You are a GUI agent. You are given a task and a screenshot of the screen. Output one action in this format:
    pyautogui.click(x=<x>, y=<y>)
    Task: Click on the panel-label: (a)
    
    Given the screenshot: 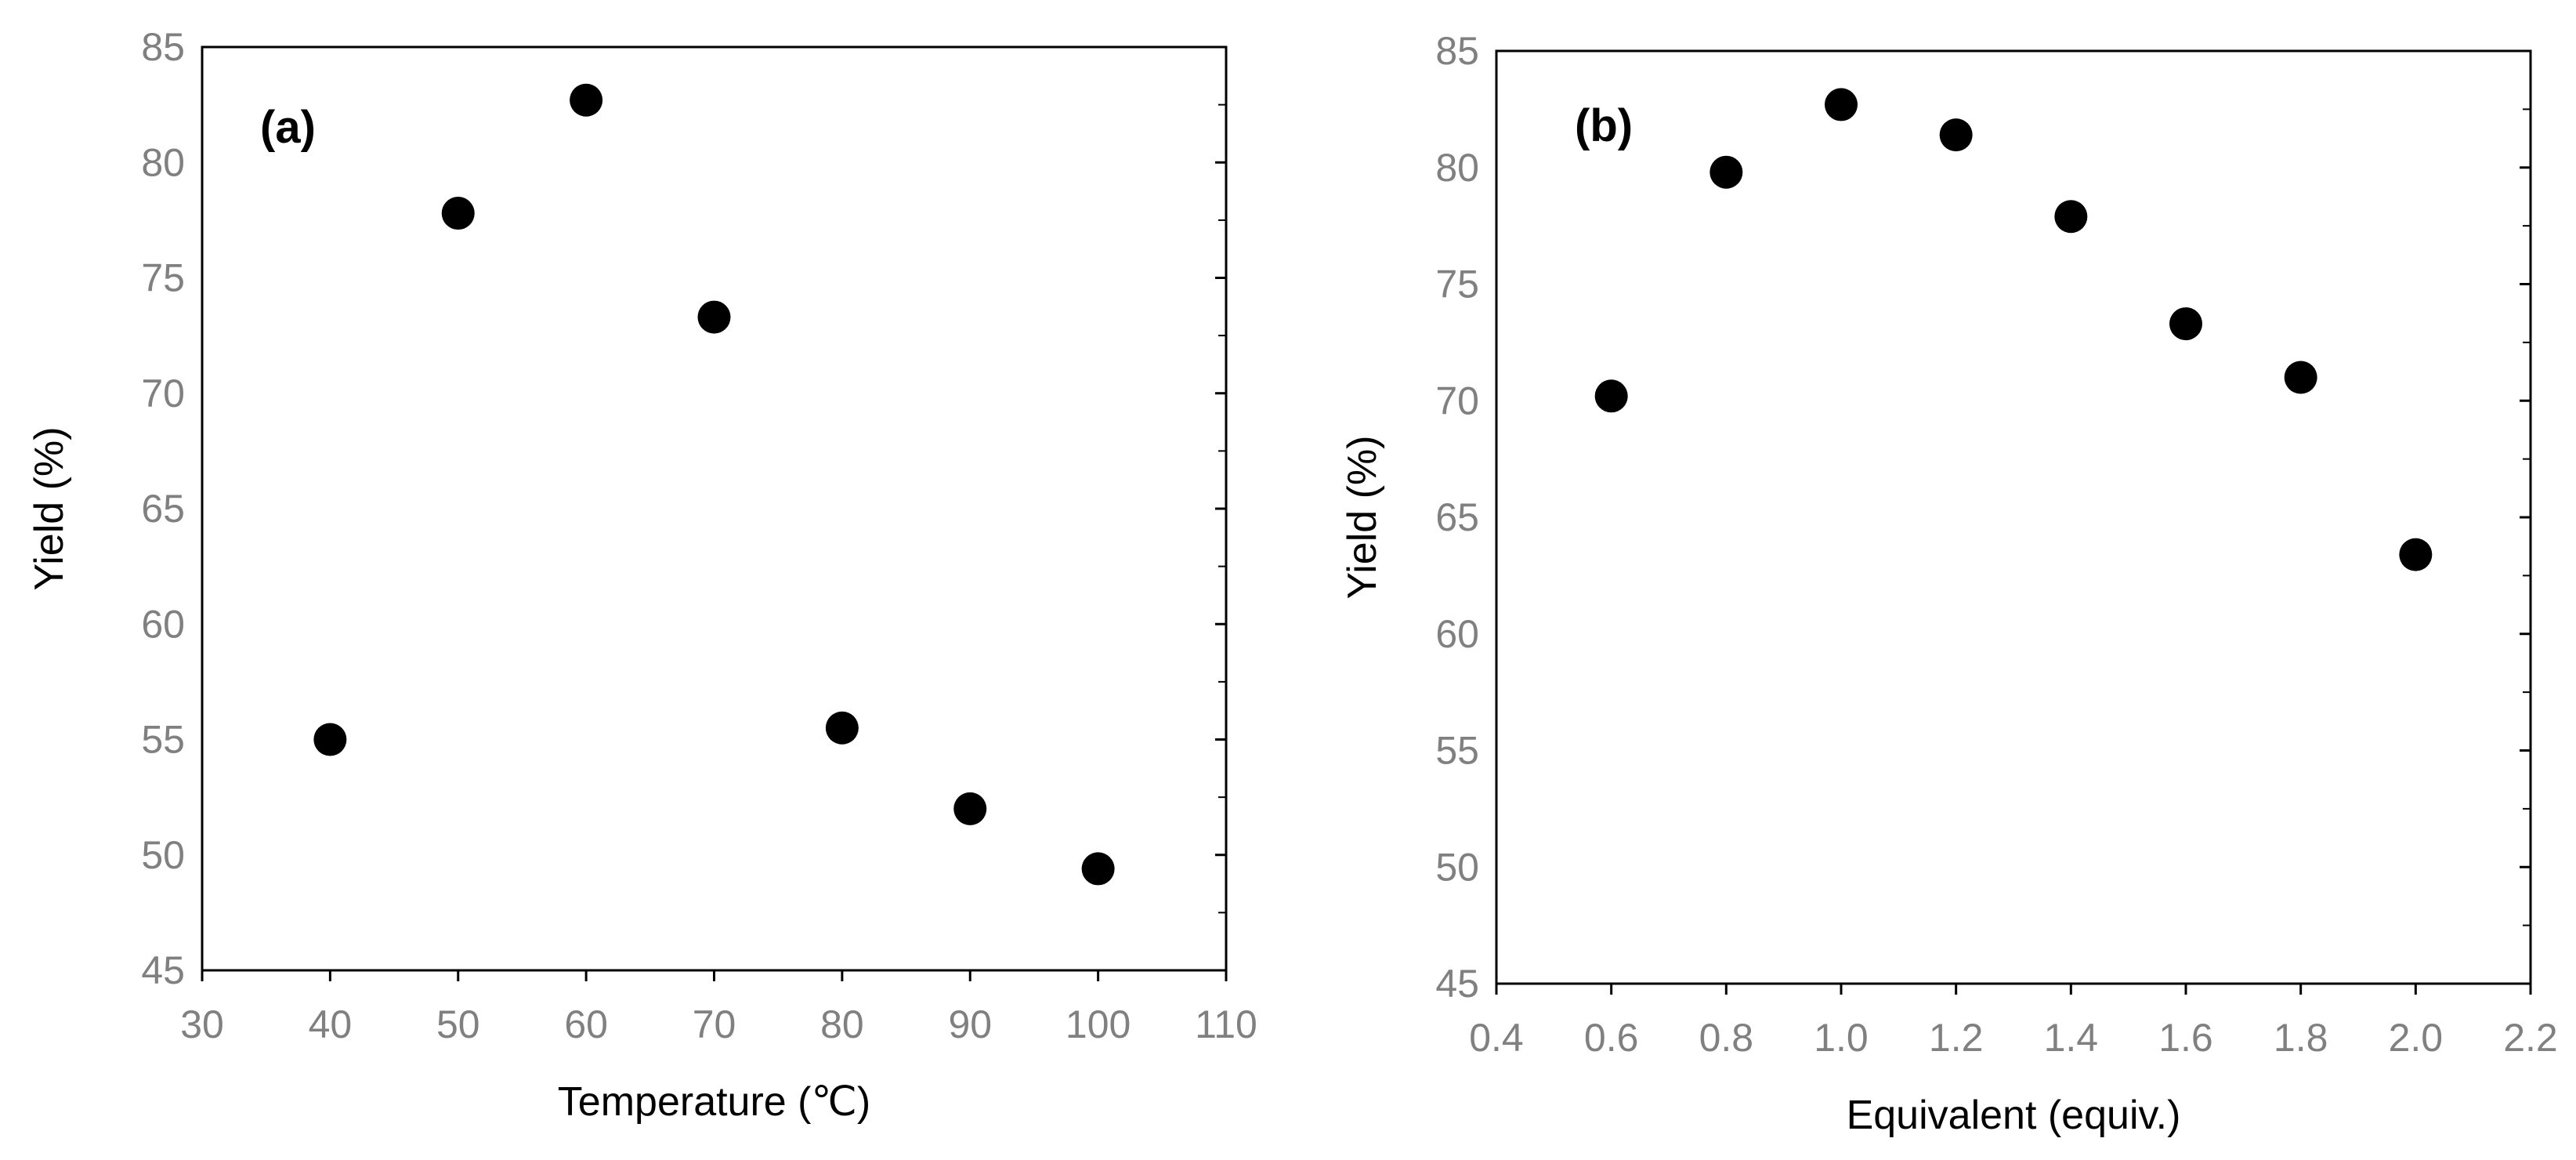 What is the action you would take?
    pyautogui.click(x=288, y=127)
    